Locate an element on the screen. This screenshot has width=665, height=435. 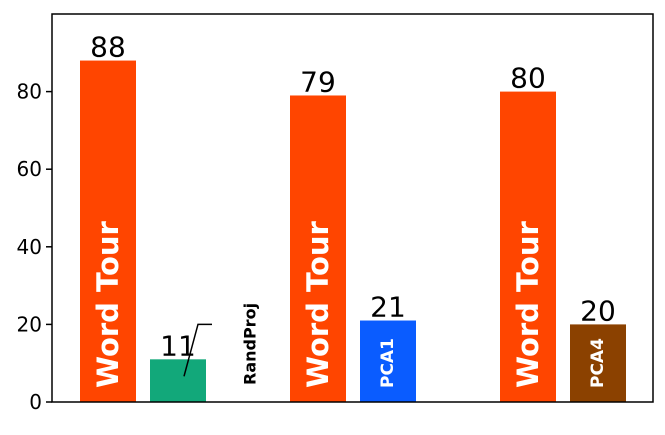
bar-value-label: 20 is located at coordinates (598, 310).